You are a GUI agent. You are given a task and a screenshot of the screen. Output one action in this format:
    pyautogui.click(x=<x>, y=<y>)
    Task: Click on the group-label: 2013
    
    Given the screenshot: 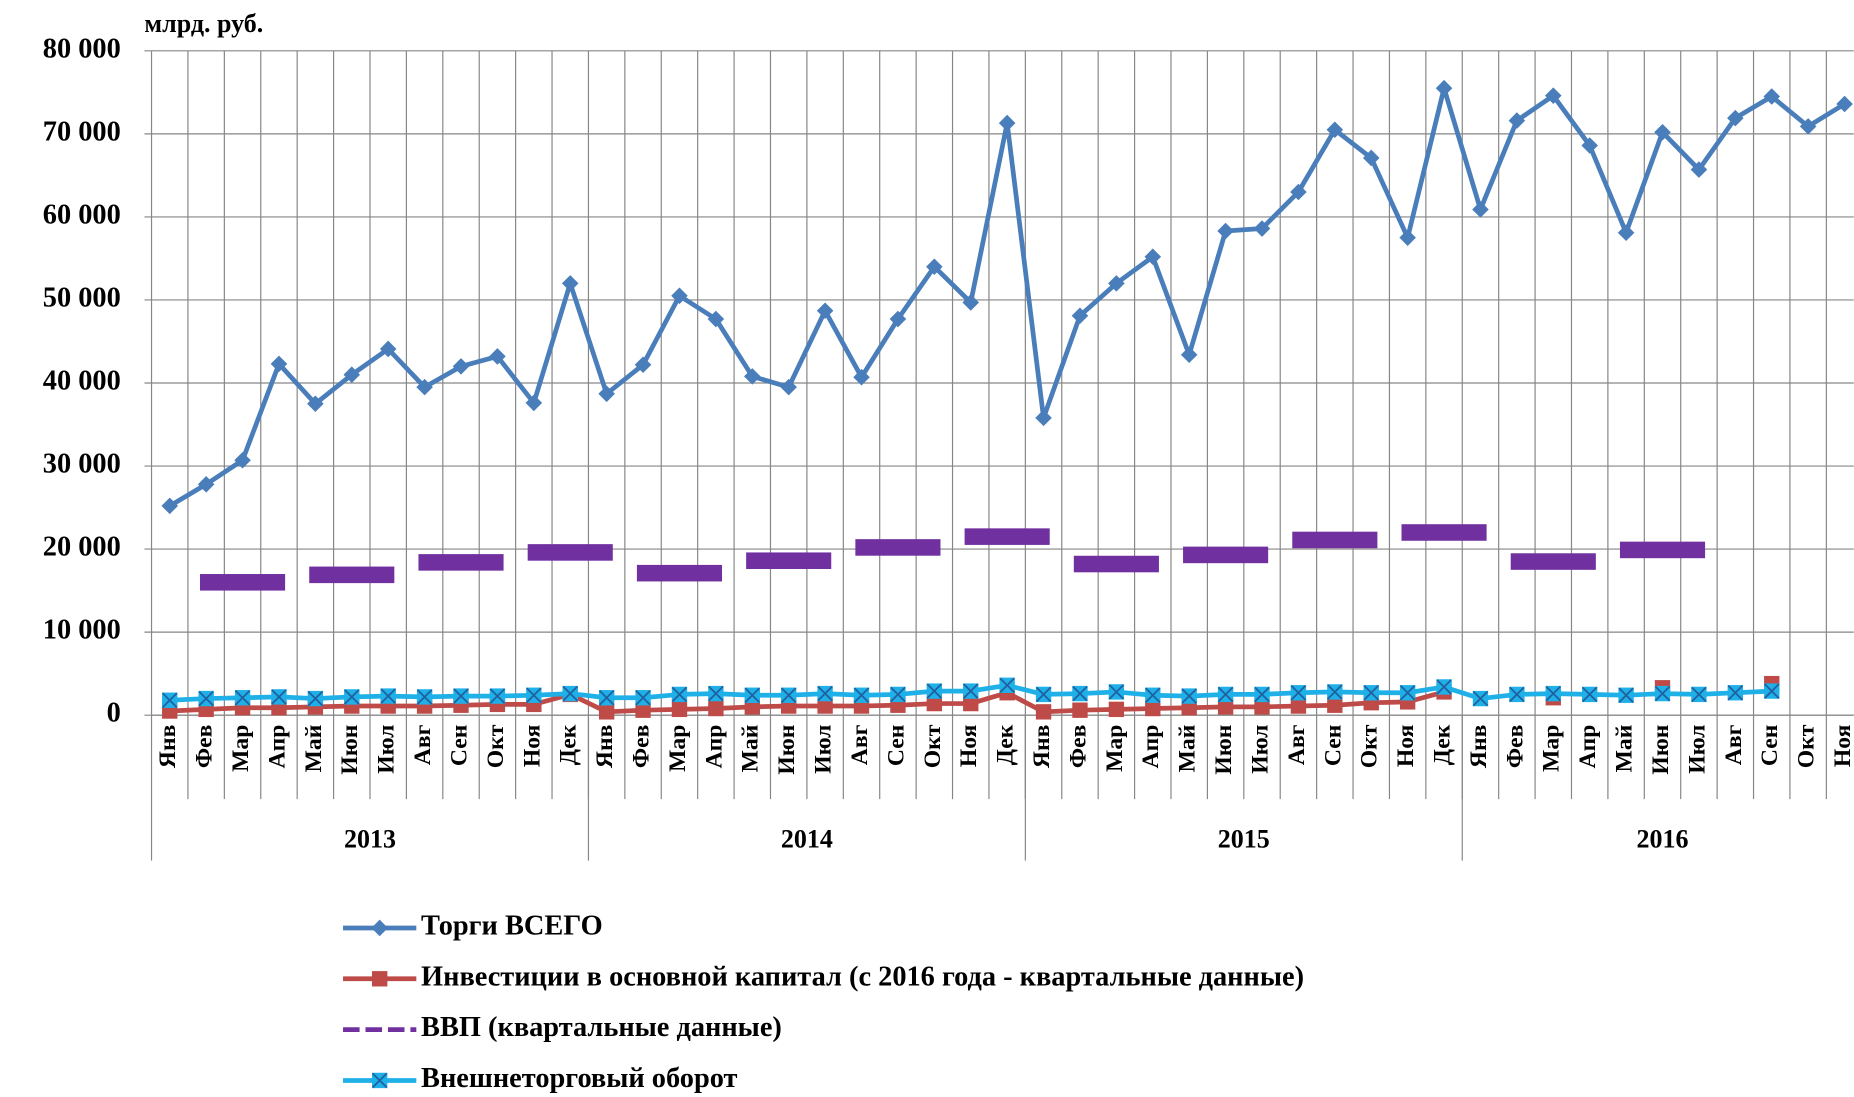 What is the action you would take?
    pyautogui.click(x=370, y=839)
    